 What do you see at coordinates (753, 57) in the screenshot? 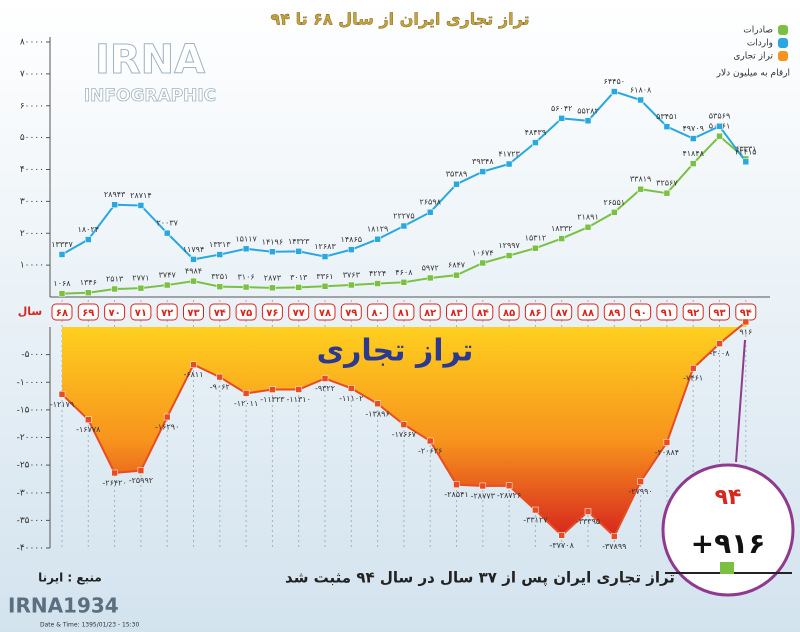
I see `legend-label: تراز تجاری` at bounding box center [753, 57].